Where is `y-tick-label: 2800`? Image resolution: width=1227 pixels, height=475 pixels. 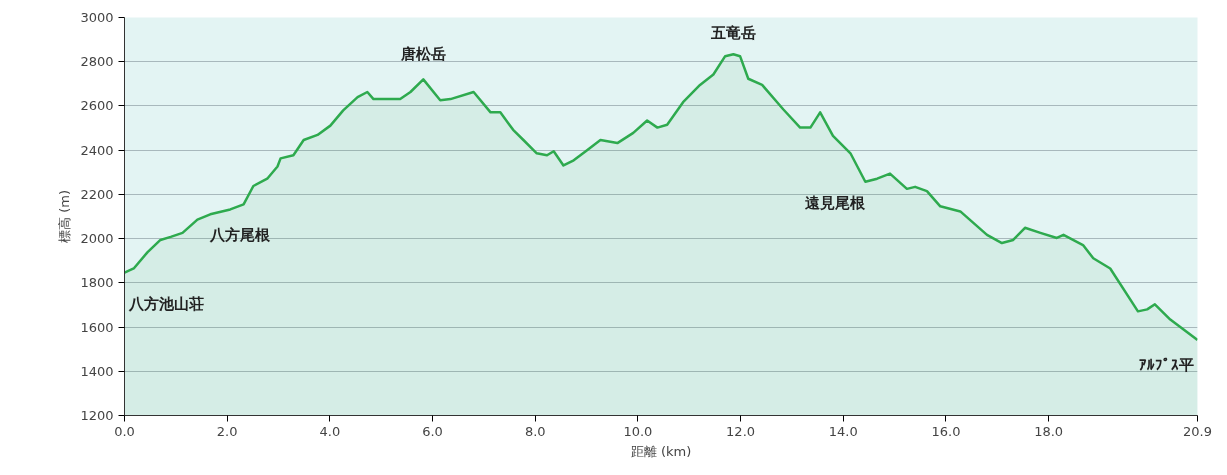 y-tick-label: 2800 is located at coordinates (97, 62).